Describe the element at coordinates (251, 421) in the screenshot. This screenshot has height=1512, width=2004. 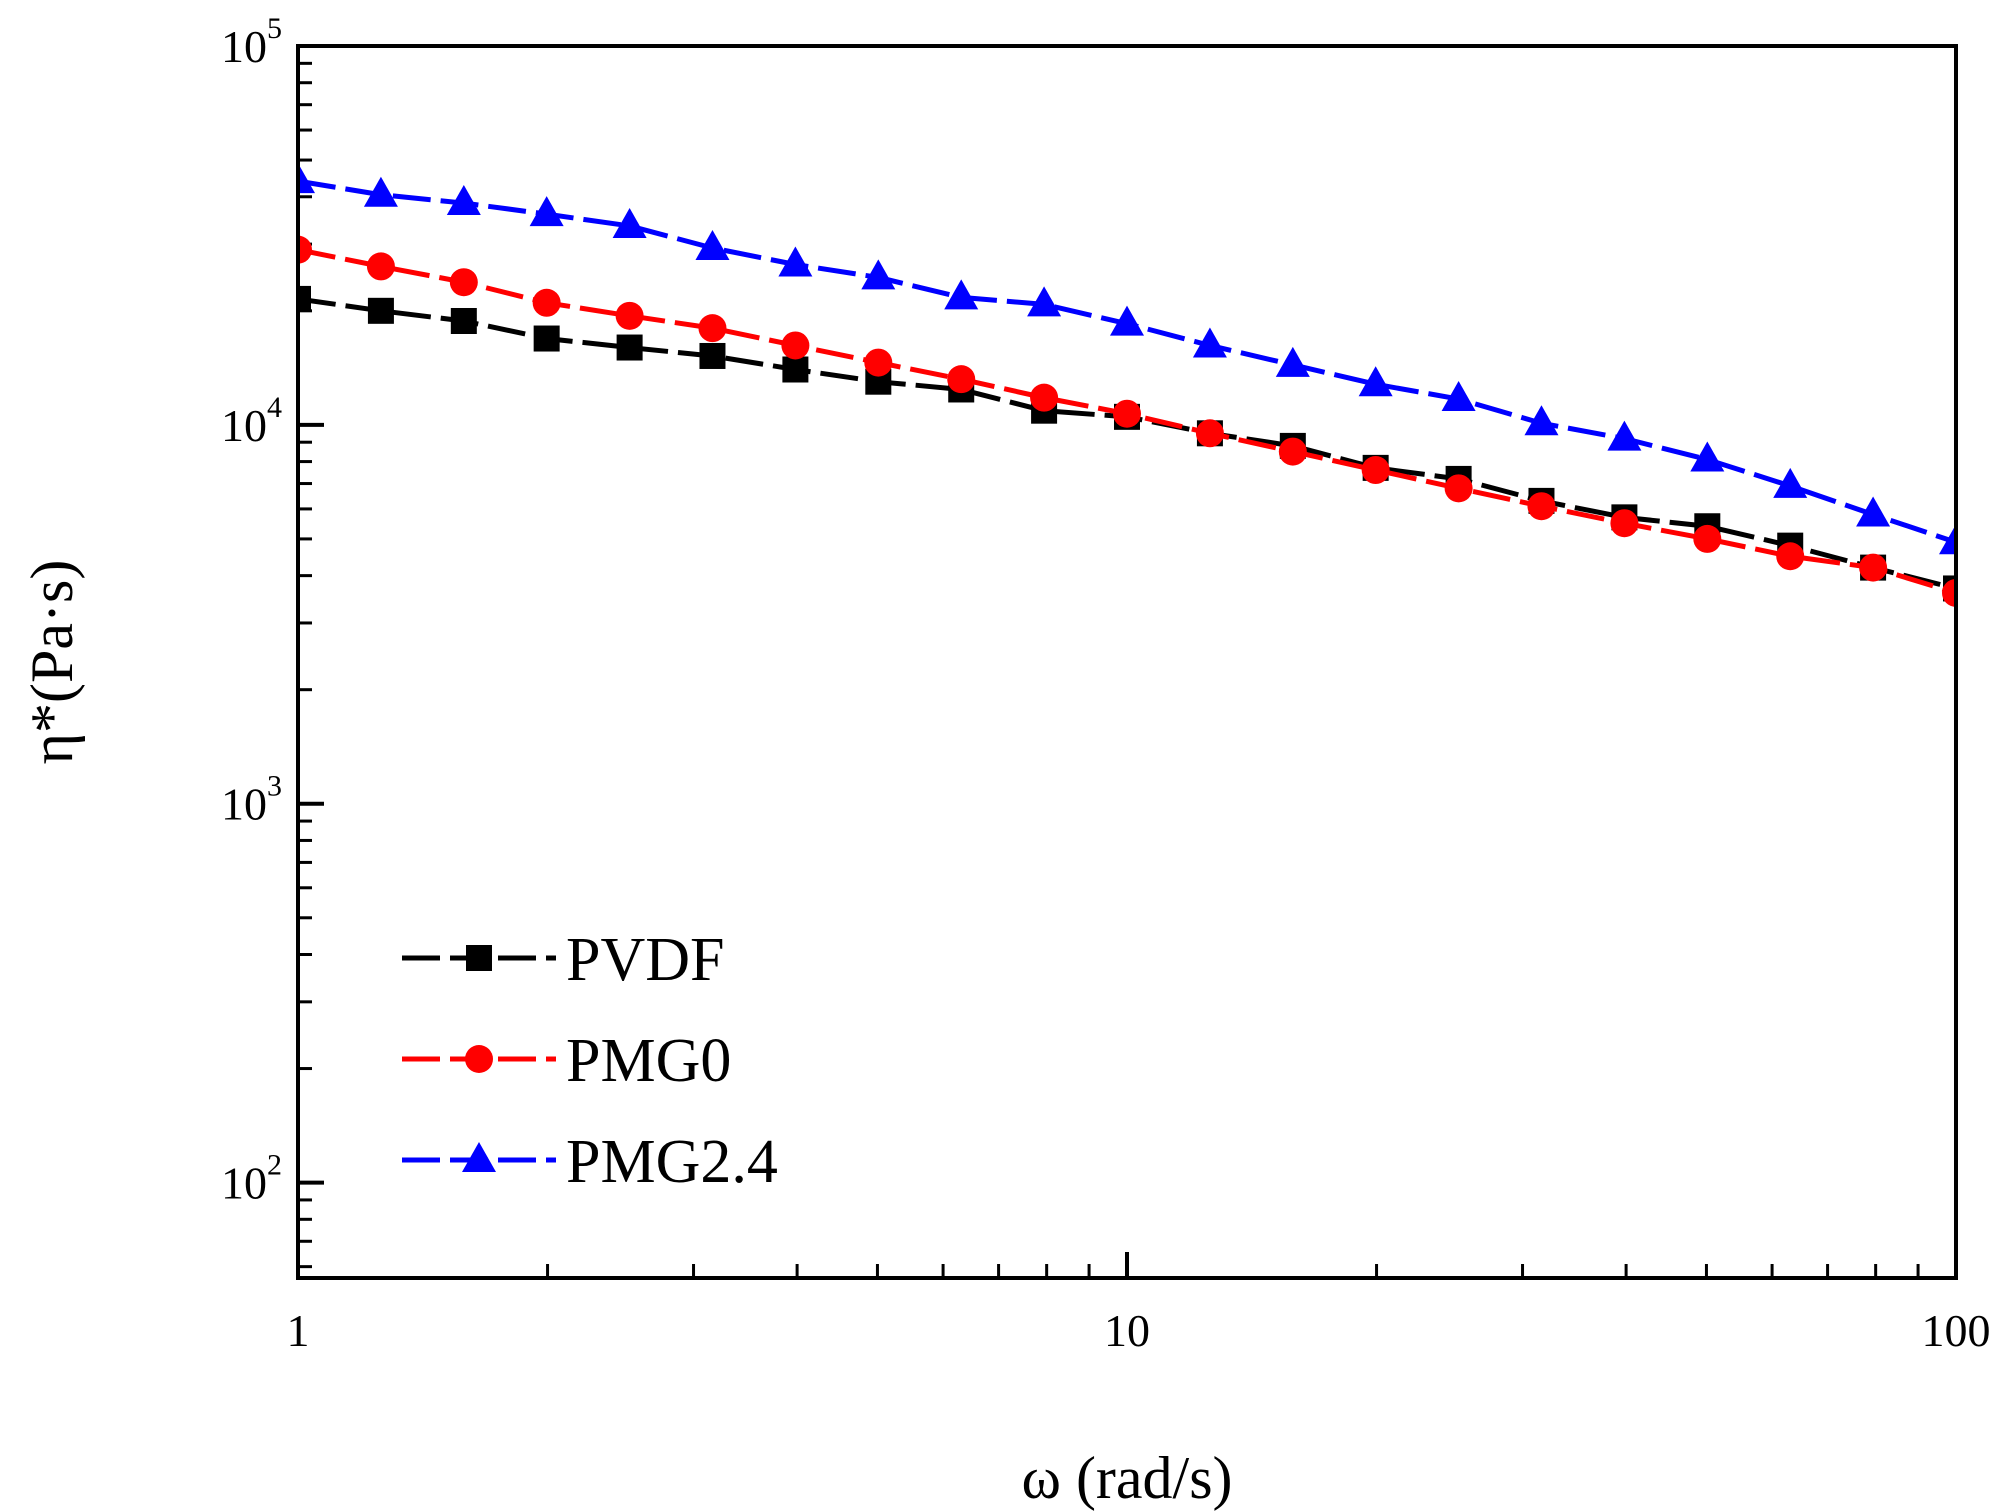
I see `y-tick-label: 10⁴` at that location.